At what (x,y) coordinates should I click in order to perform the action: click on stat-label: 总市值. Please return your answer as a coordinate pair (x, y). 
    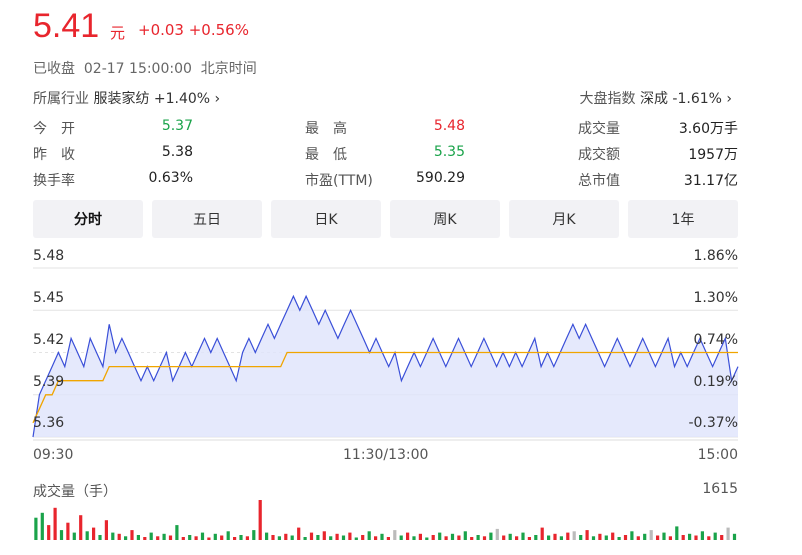
    Looking at the image, I should click on (599, 181).